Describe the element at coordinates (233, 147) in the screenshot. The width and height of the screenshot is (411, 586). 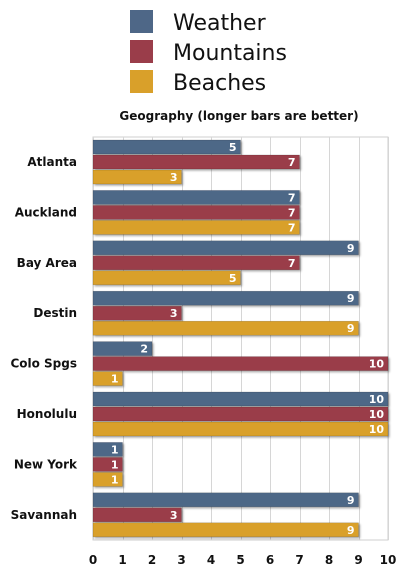
I see `data-label-weather-0: 5` at that location.